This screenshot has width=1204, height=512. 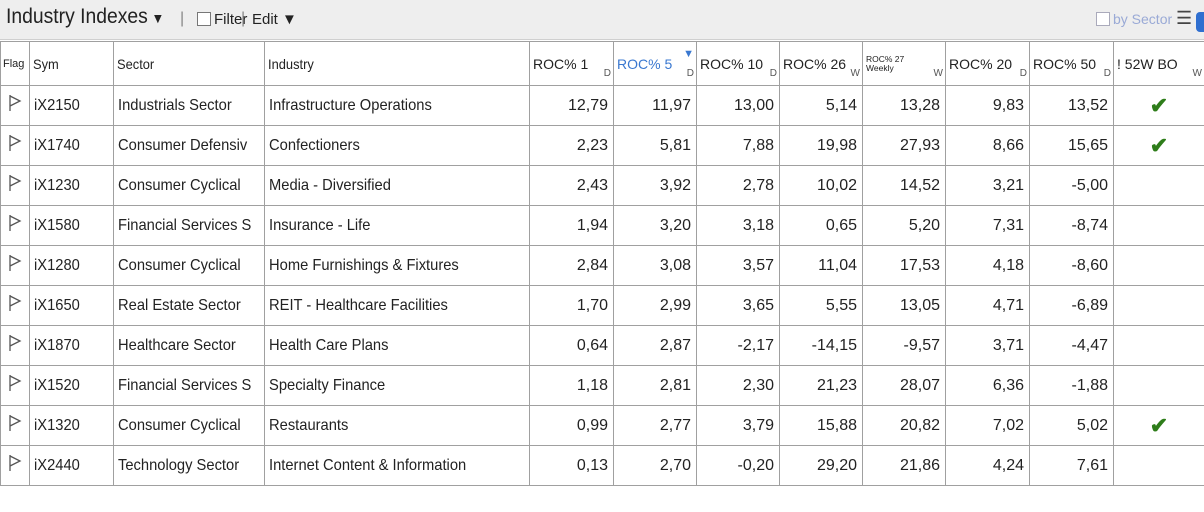 I want to click on cell-roc50: -5,00, so click(x=1071, y=185).